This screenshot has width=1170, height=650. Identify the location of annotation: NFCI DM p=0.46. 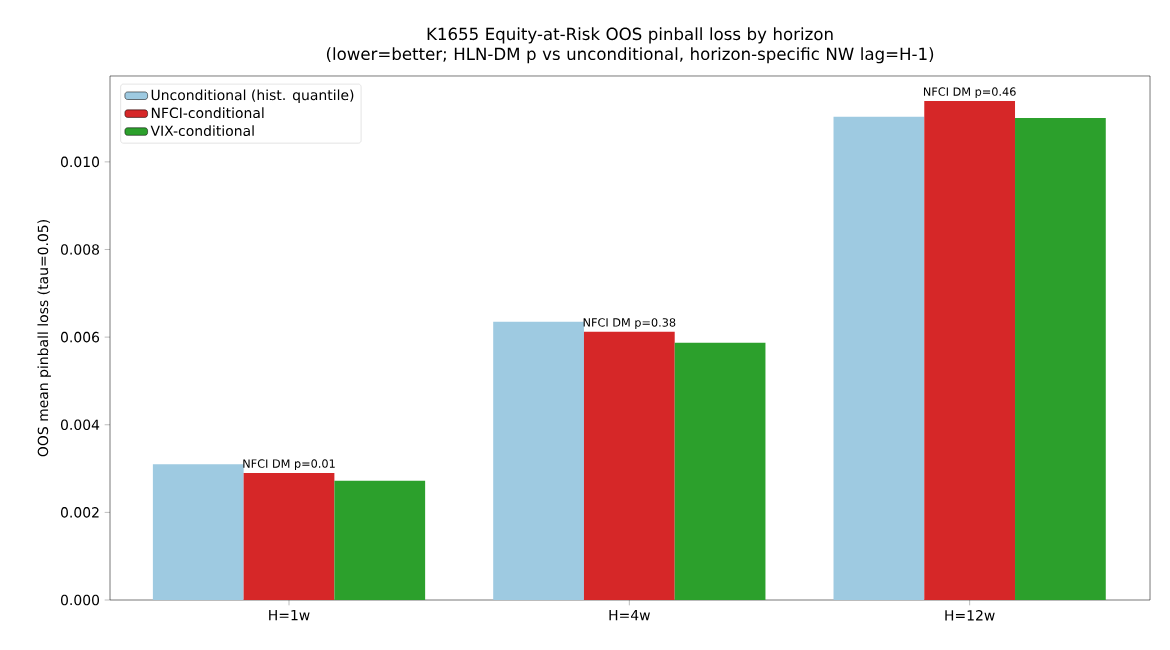
(969, 93).